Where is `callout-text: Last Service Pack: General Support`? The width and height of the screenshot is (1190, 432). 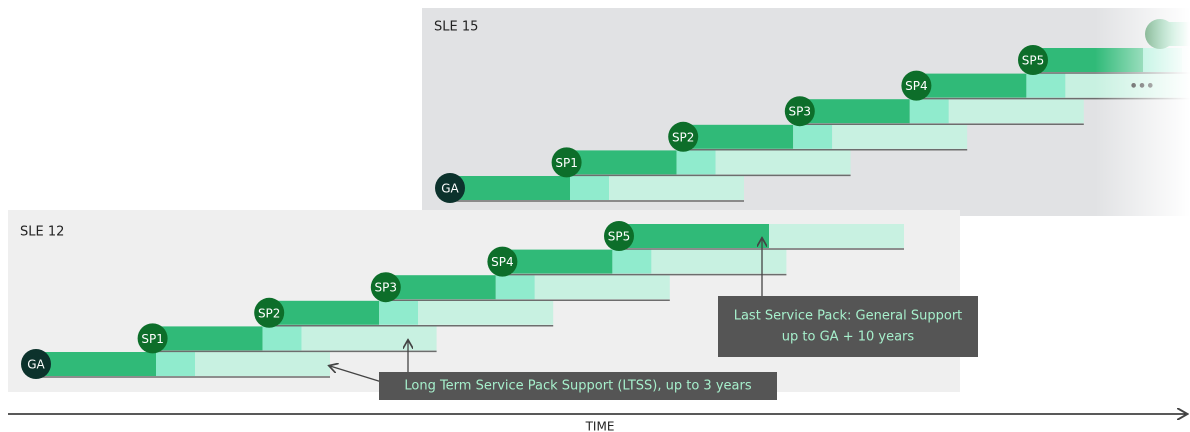 callout-text: Last Service Pack: General Support is located at coordinates (848, 316).